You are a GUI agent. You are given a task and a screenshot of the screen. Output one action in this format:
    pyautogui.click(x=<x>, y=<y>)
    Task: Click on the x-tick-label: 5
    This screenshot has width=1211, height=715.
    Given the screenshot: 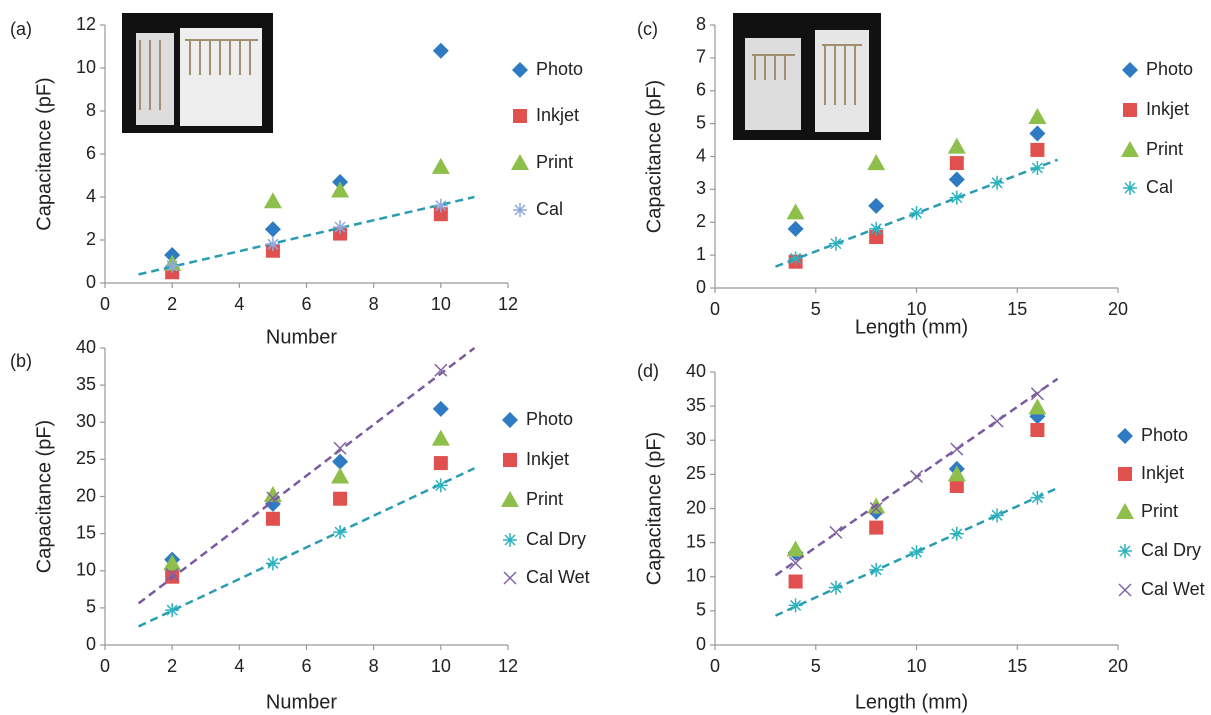 What is the action you would take?
    pyautogui.click(x=816, y=666)
    